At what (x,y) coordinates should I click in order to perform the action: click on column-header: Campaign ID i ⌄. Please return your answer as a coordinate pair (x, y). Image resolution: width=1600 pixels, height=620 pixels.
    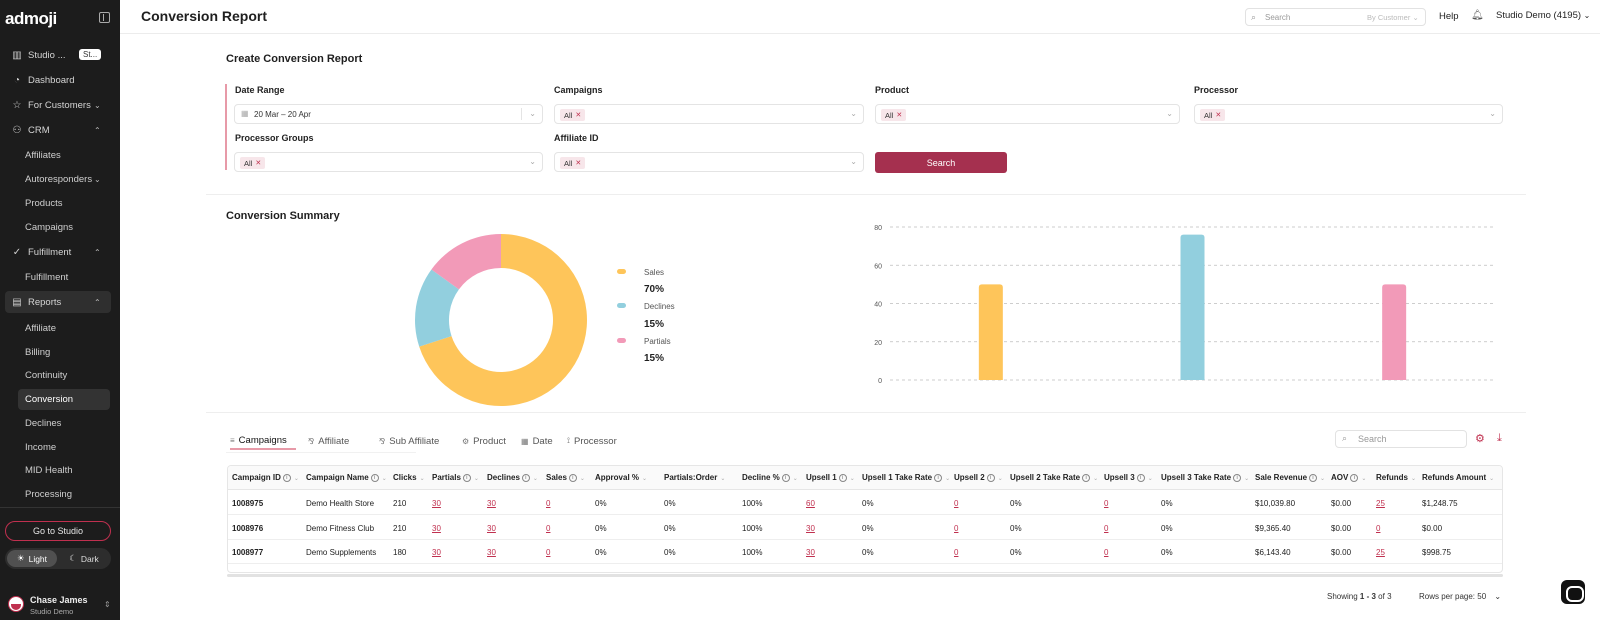
    Looking at the image, I should click on (265, 477).